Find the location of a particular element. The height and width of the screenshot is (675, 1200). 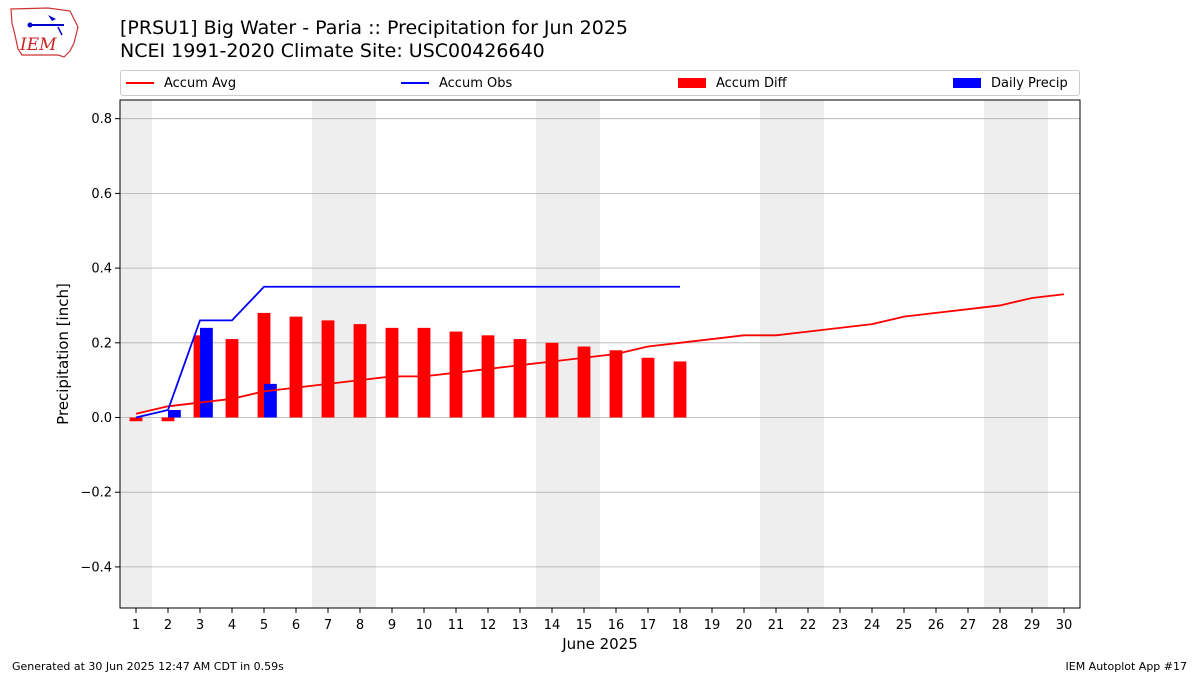

y-tick-label: 0.0 is located at coordinates (101, 418).